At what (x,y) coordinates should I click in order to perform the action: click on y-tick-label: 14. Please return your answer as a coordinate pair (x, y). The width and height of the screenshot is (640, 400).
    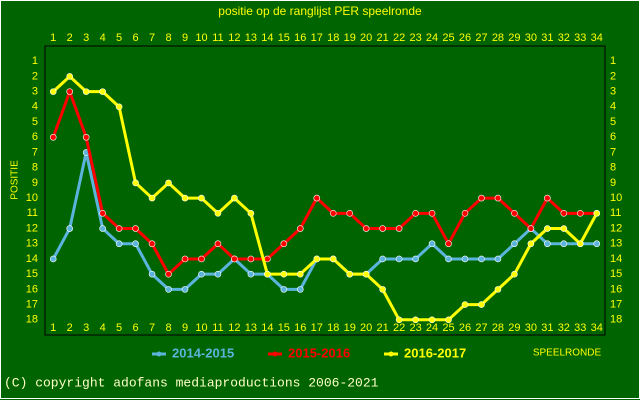
    Looking at the image, I should click on (32, 259).